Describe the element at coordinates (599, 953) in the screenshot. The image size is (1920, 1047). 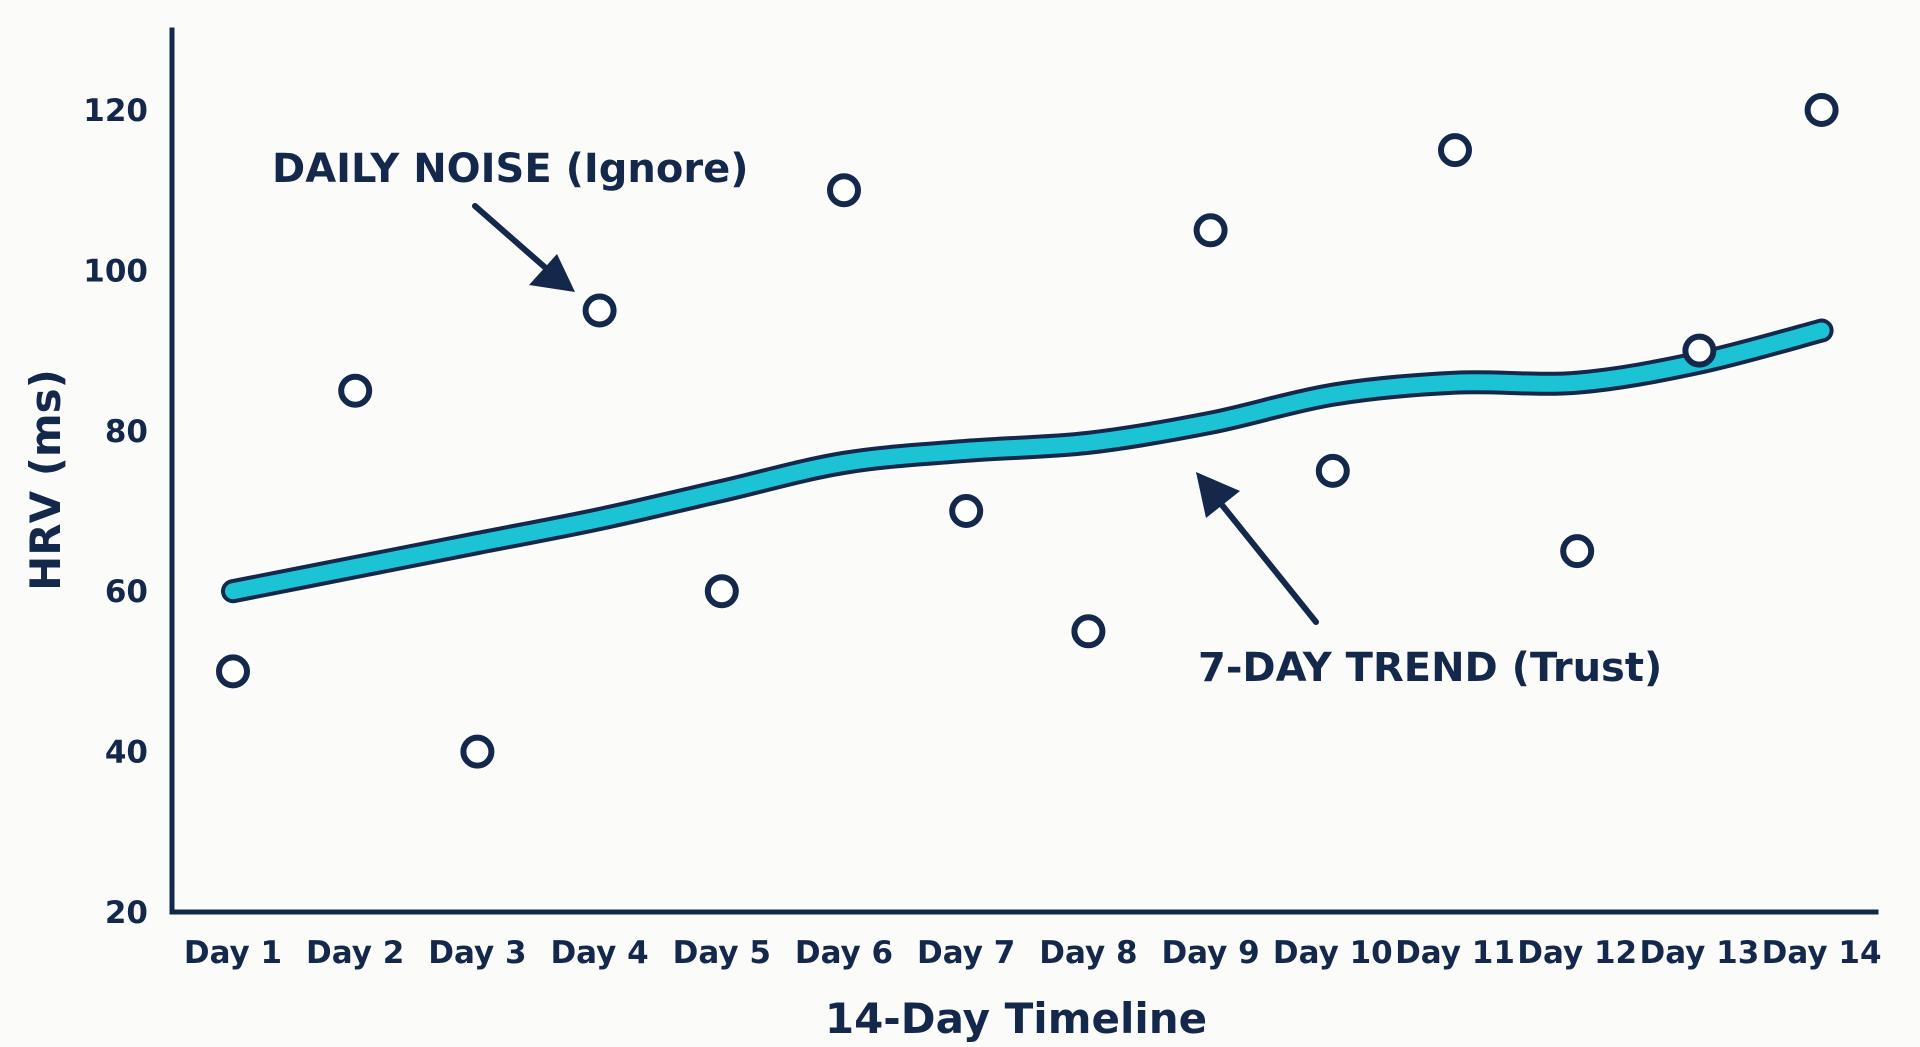
I see `x-tick-label: Day 4` at that location.